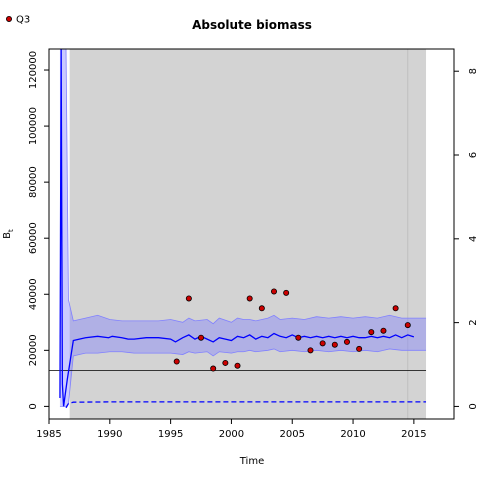  Describe the element at coordinates (33, 70) in the screenshot. I see `y-tick-label: 120000` at that location.